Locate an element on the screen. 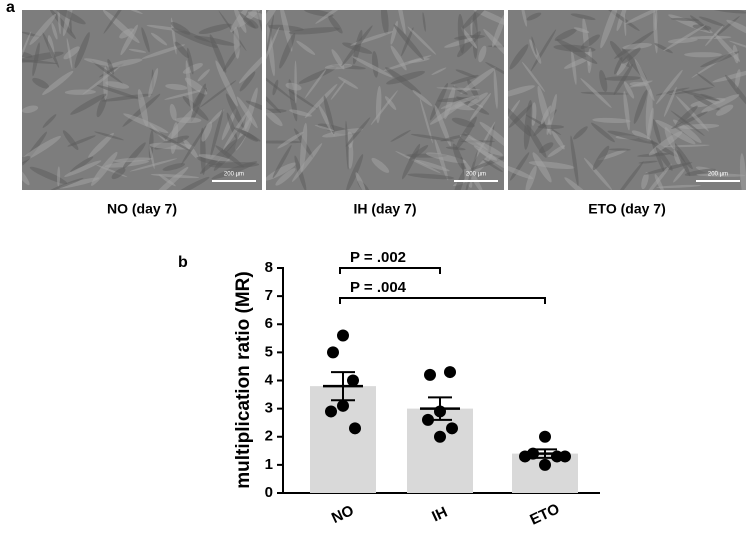 Image resolution: width=748 pixels, height=541 pixels. panel-label: a is located at coordinates (10, 8).